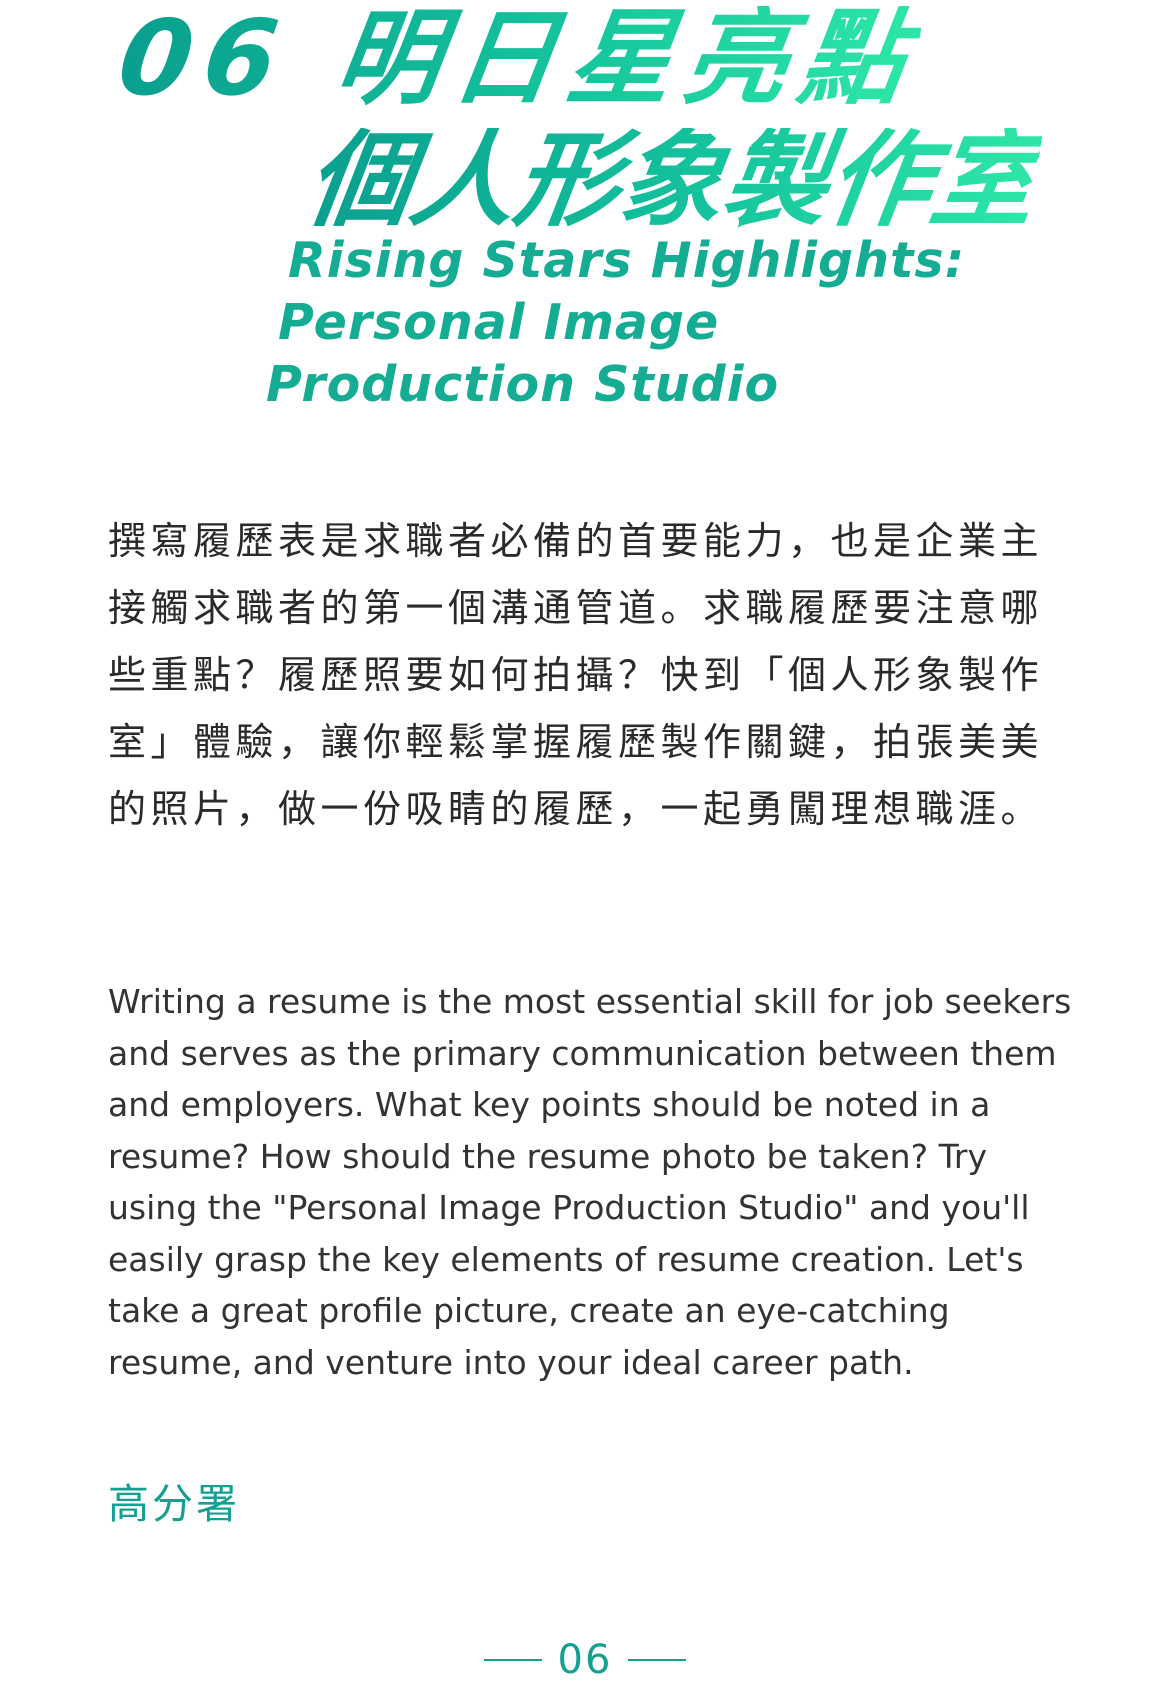  I want to click on chinese-title-line-2: 個人形象製作室, so click(672, 180).